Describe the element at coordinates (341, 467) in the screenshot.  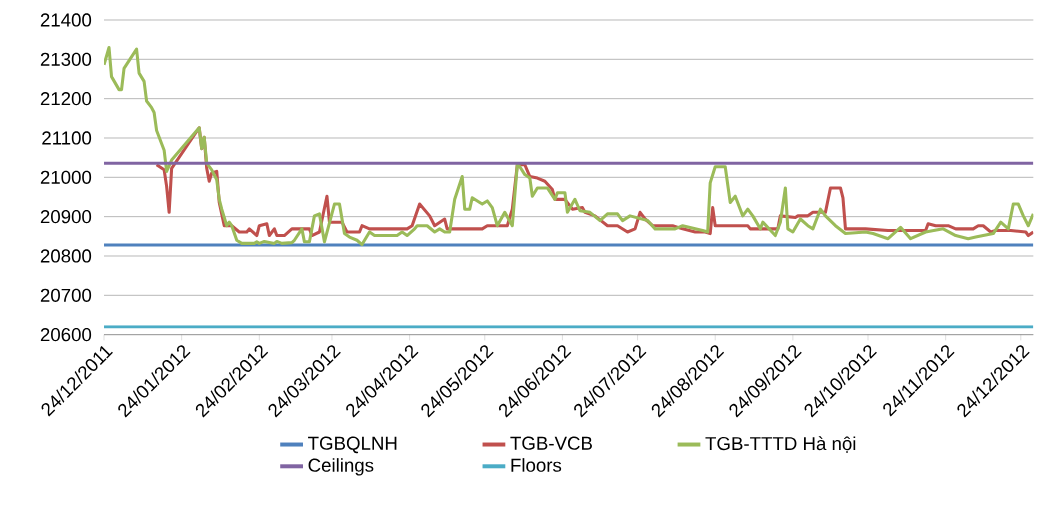
I see `legend-label: Ceilings` at that location.